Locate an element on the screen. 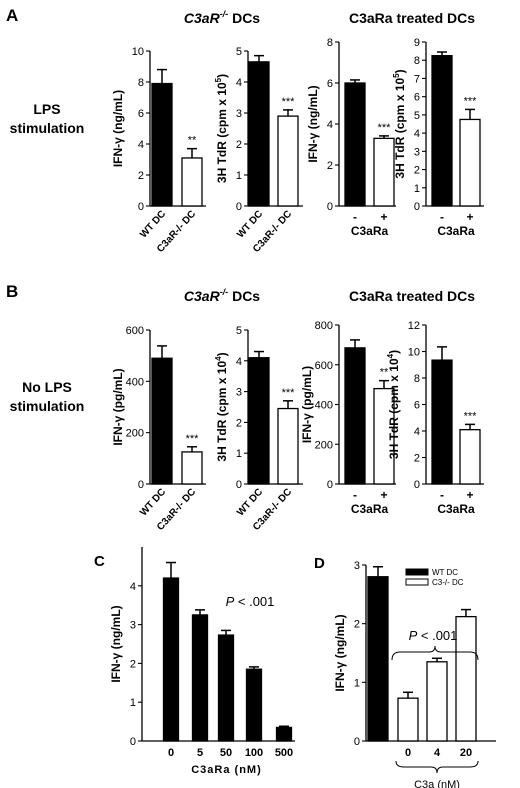 The image size is (520, 788). group-title-knockout-b: C3aR-/- DCs is located at coordinates (222, 295).